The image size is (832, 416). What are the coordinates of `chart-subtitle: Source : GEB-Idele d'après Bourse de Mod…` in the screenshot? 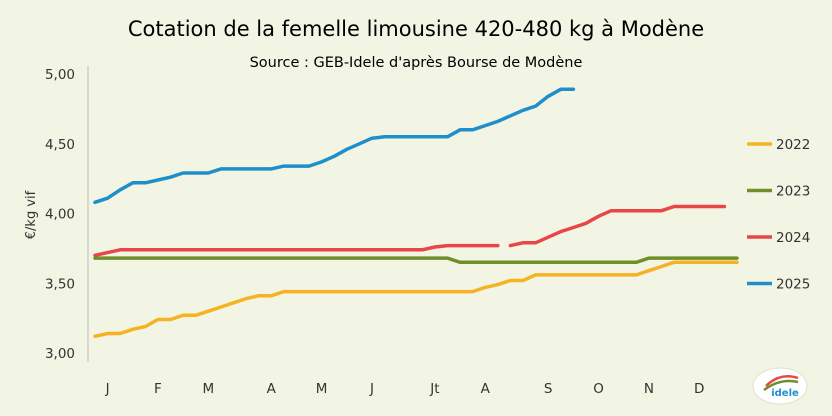 It's located at (416, 63).